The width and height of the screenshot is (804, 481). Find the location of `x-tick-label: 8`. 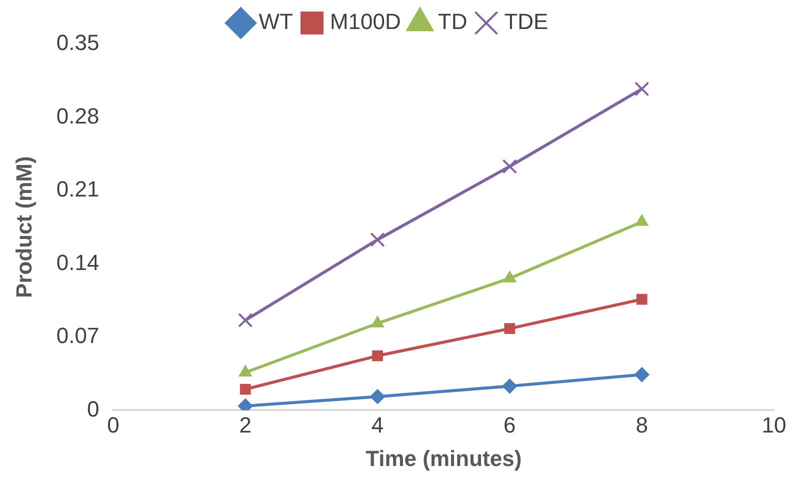

x-tick-label: 8 is located at coordinates (642, 425).